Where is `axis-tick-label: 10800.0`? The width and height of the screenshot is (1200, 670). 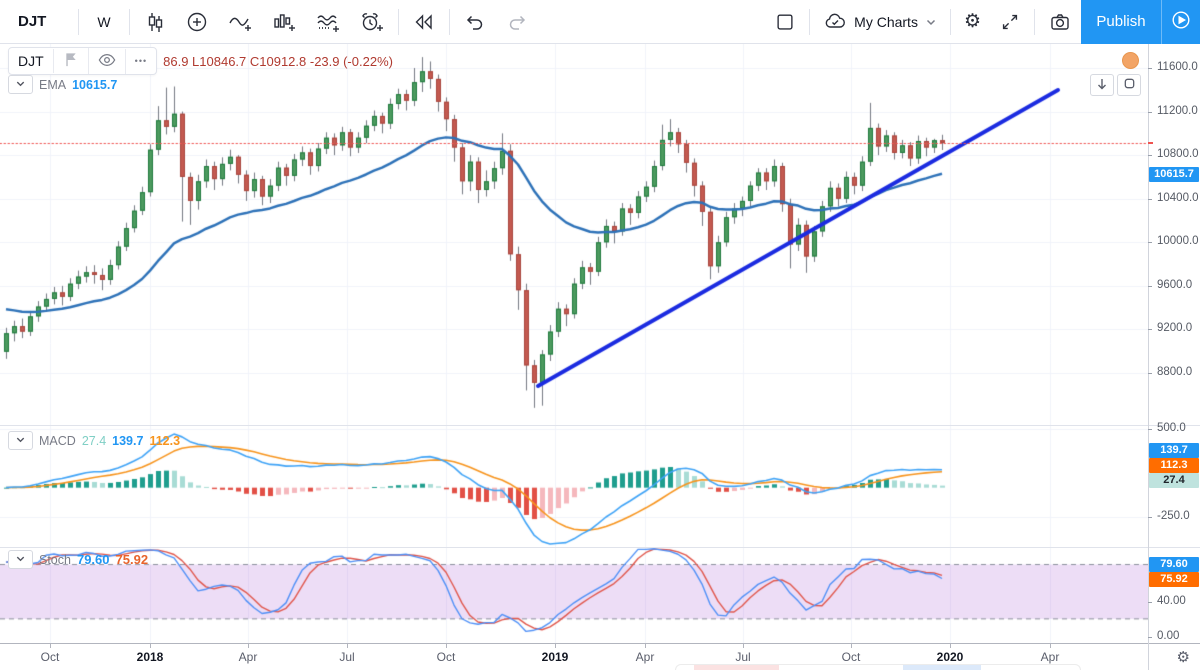 axis-tick-label: 10800.0 is located at coordinates (1178, 154).